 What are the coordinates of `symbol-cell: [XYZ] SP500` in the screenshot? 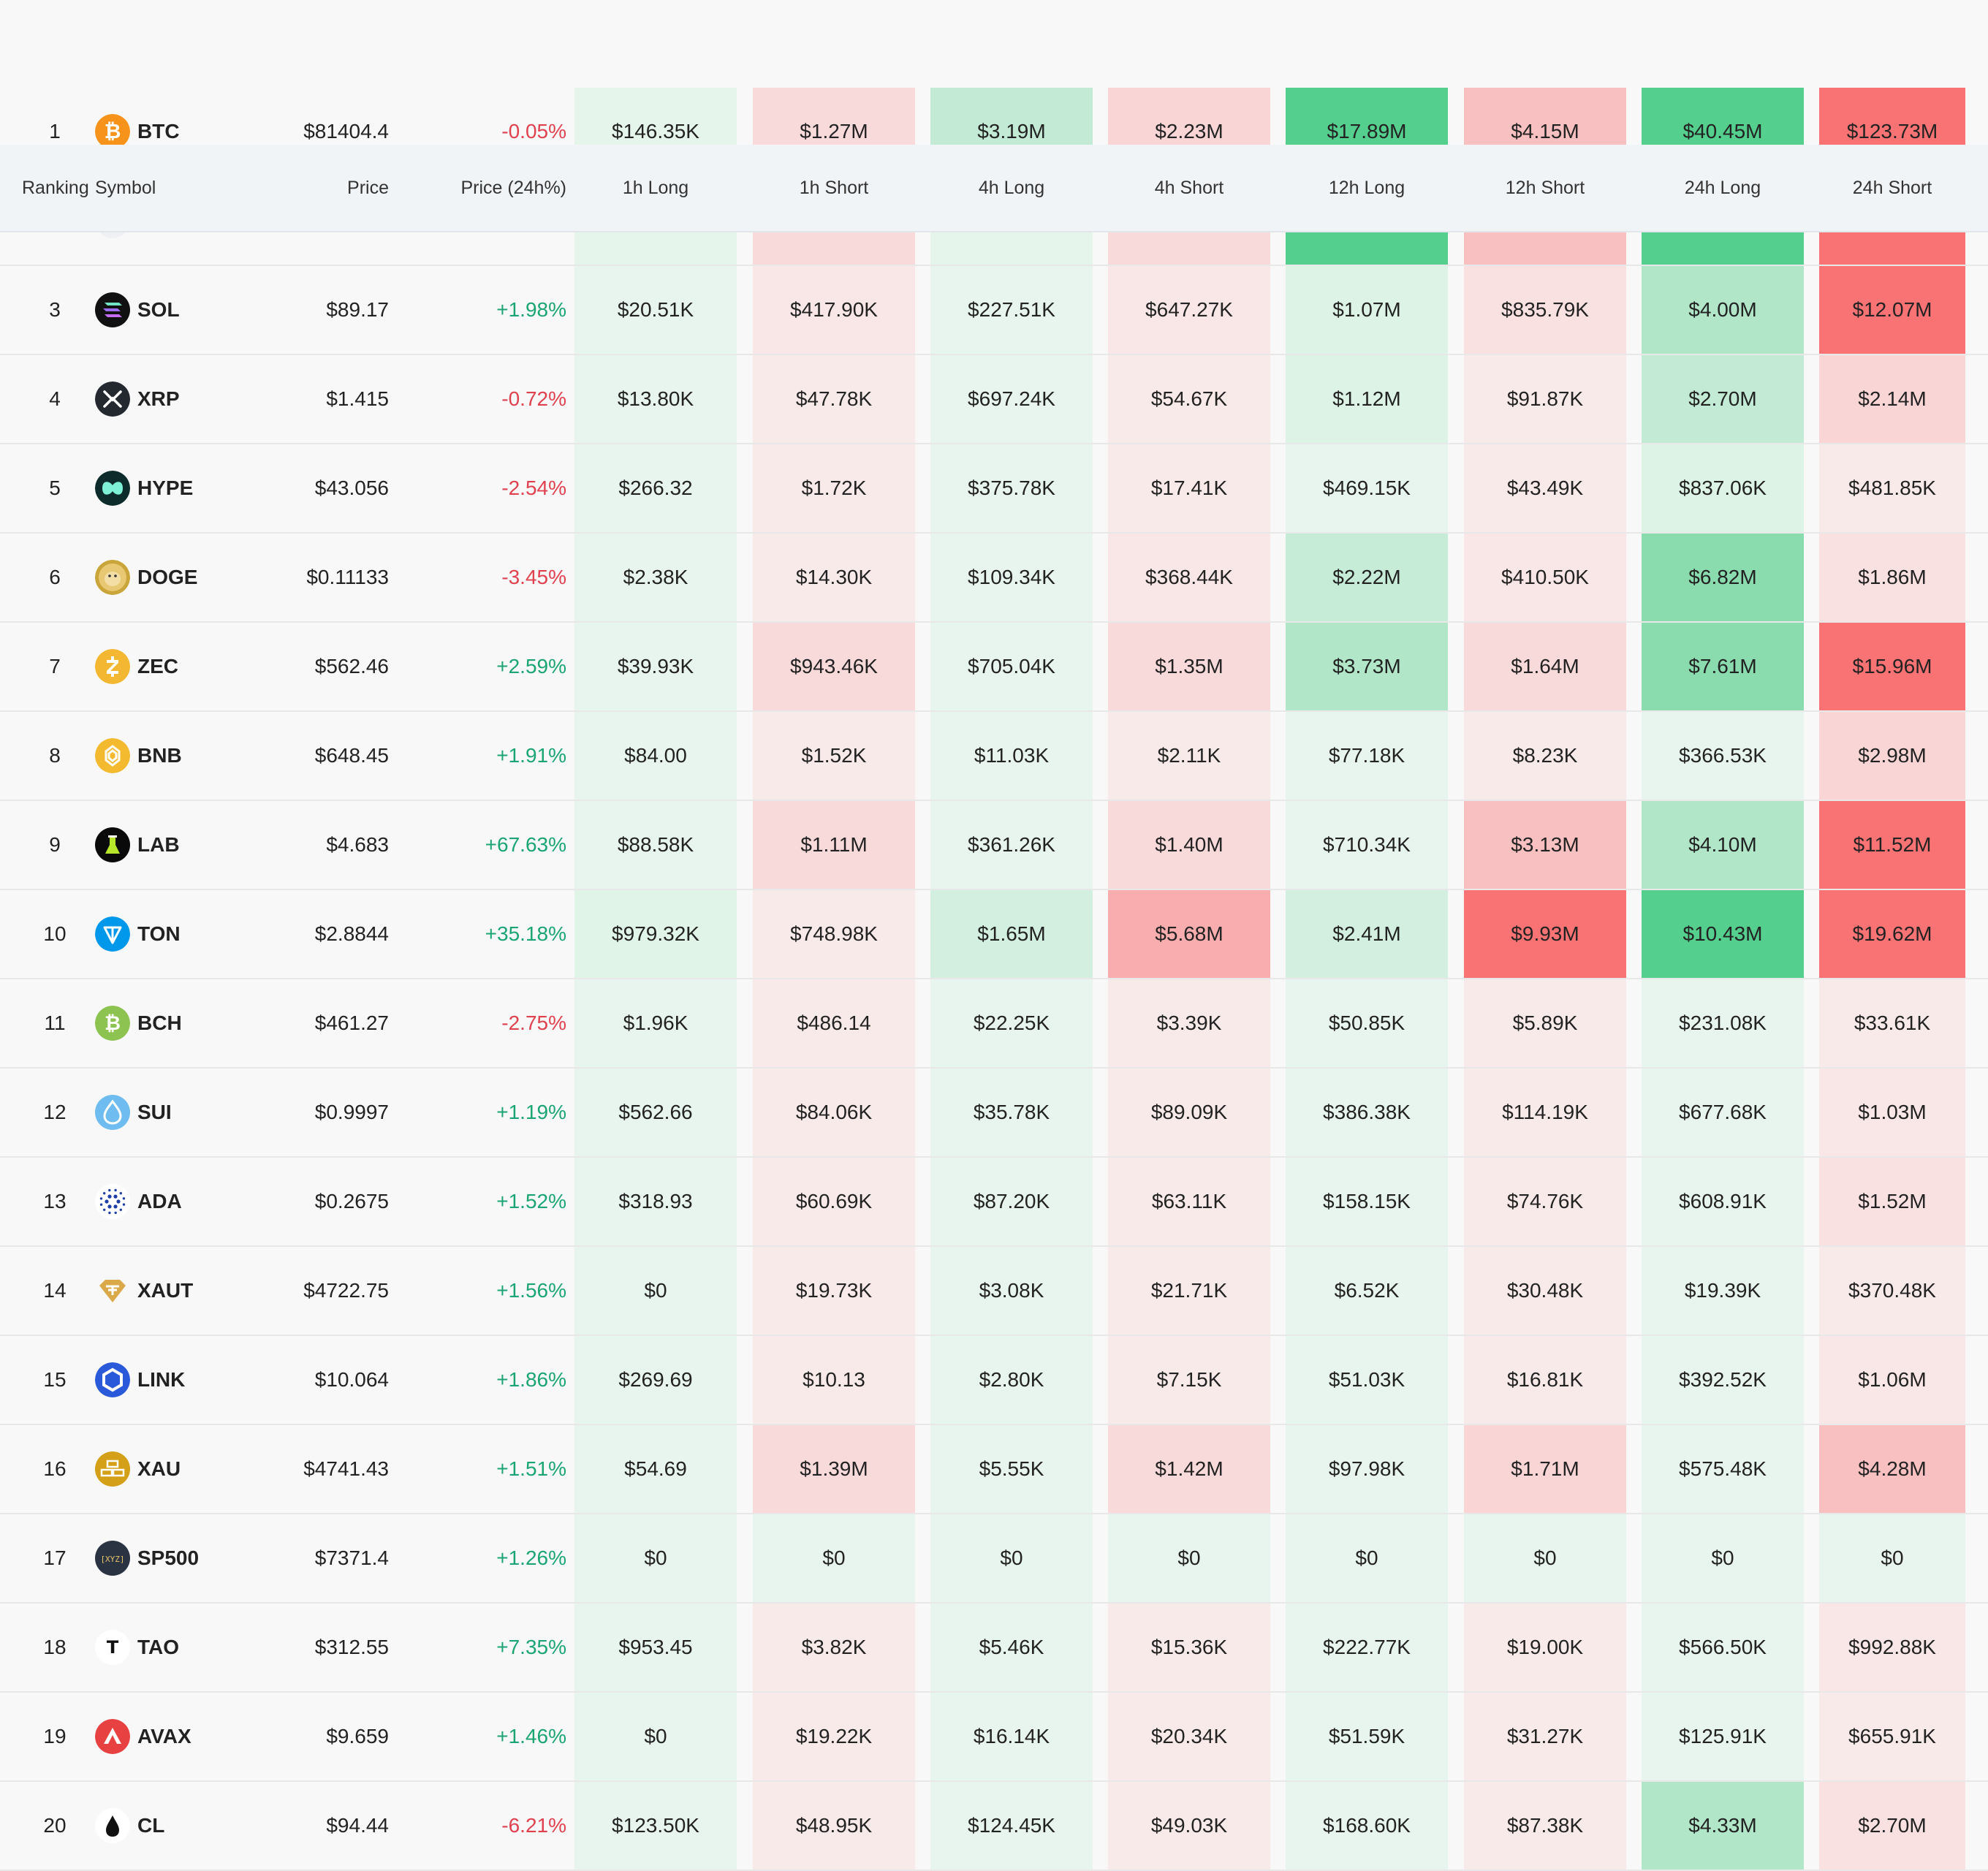 It's located at (182, 1558).